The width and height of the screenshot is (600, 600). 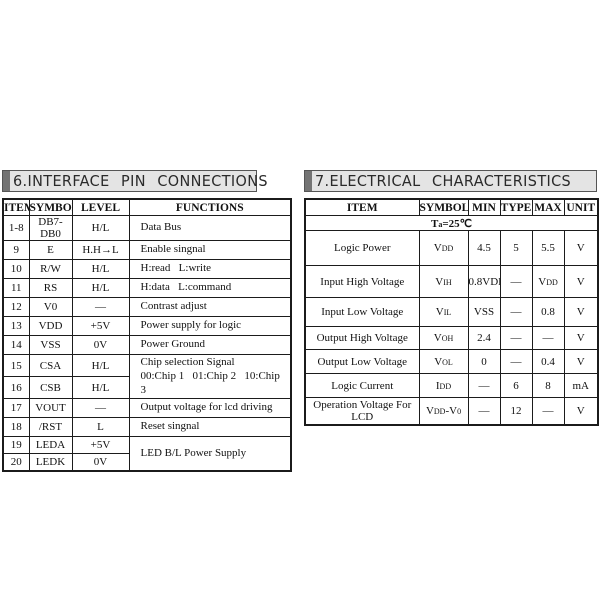 What do you see at coordinates (451, 207) in the screenshot?
I see `elec-header-row: ITEM SYMBOL MIN TYPE MAX UNIT` at bounding box center [451, 207].